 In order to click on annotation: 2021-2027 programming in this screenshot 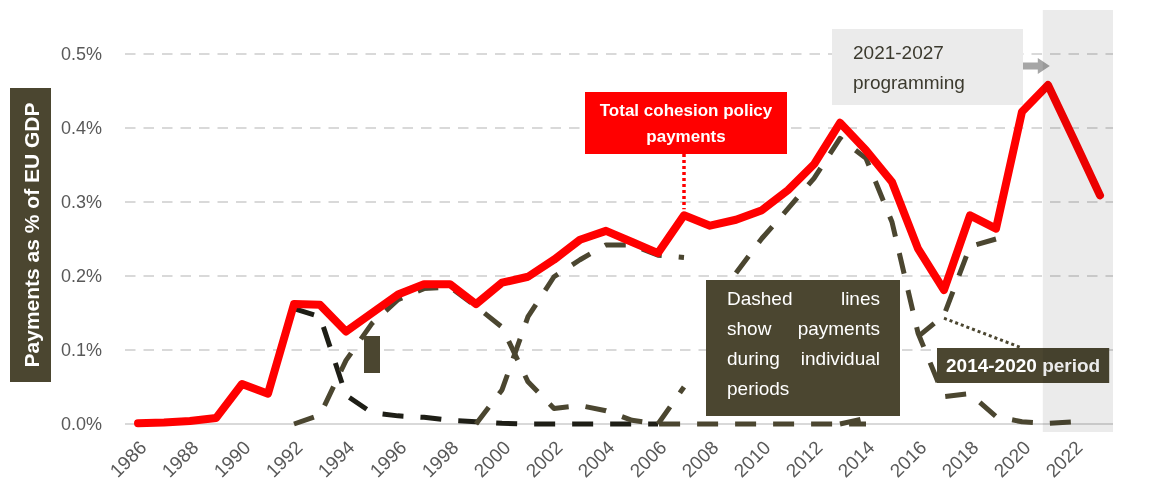, I will do `click(909, 67)`.